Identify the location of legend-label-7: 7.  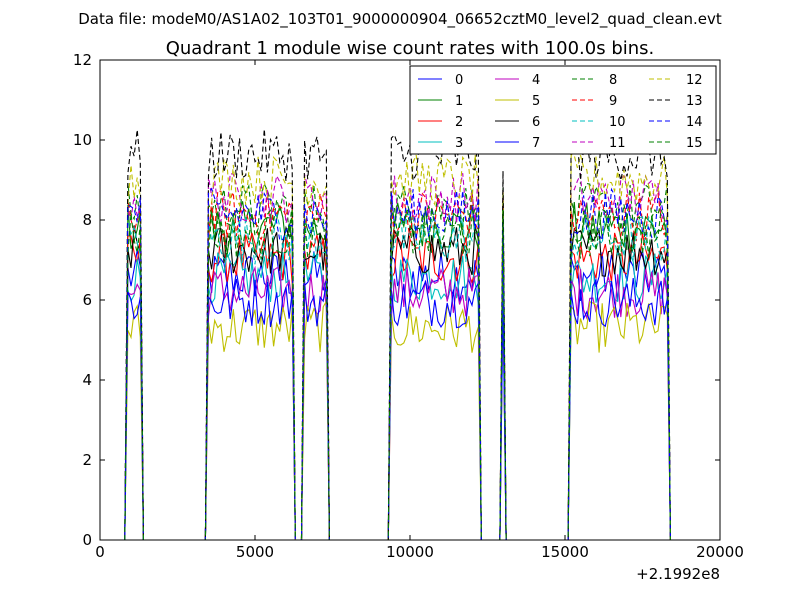
(536, 143).